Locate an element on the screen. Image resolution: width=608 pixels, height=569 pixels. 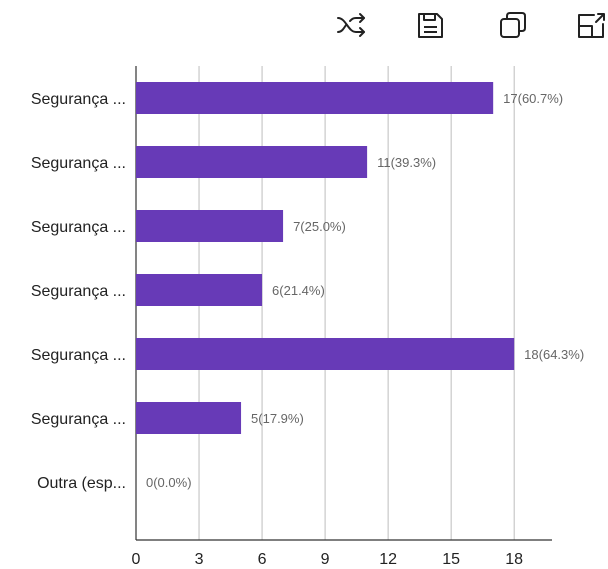
data-label: 11(39.3%) is located at coordinates (406, 162).